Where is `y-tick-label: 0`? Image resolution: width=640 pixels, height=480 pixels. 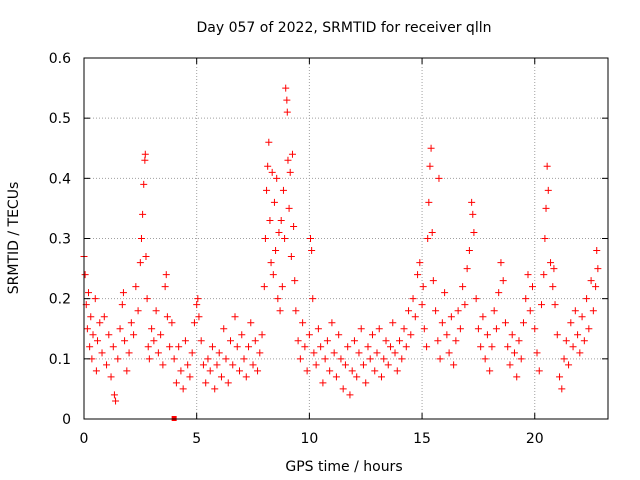
y-tick-label: 0 is located at coordinates (66, 420).